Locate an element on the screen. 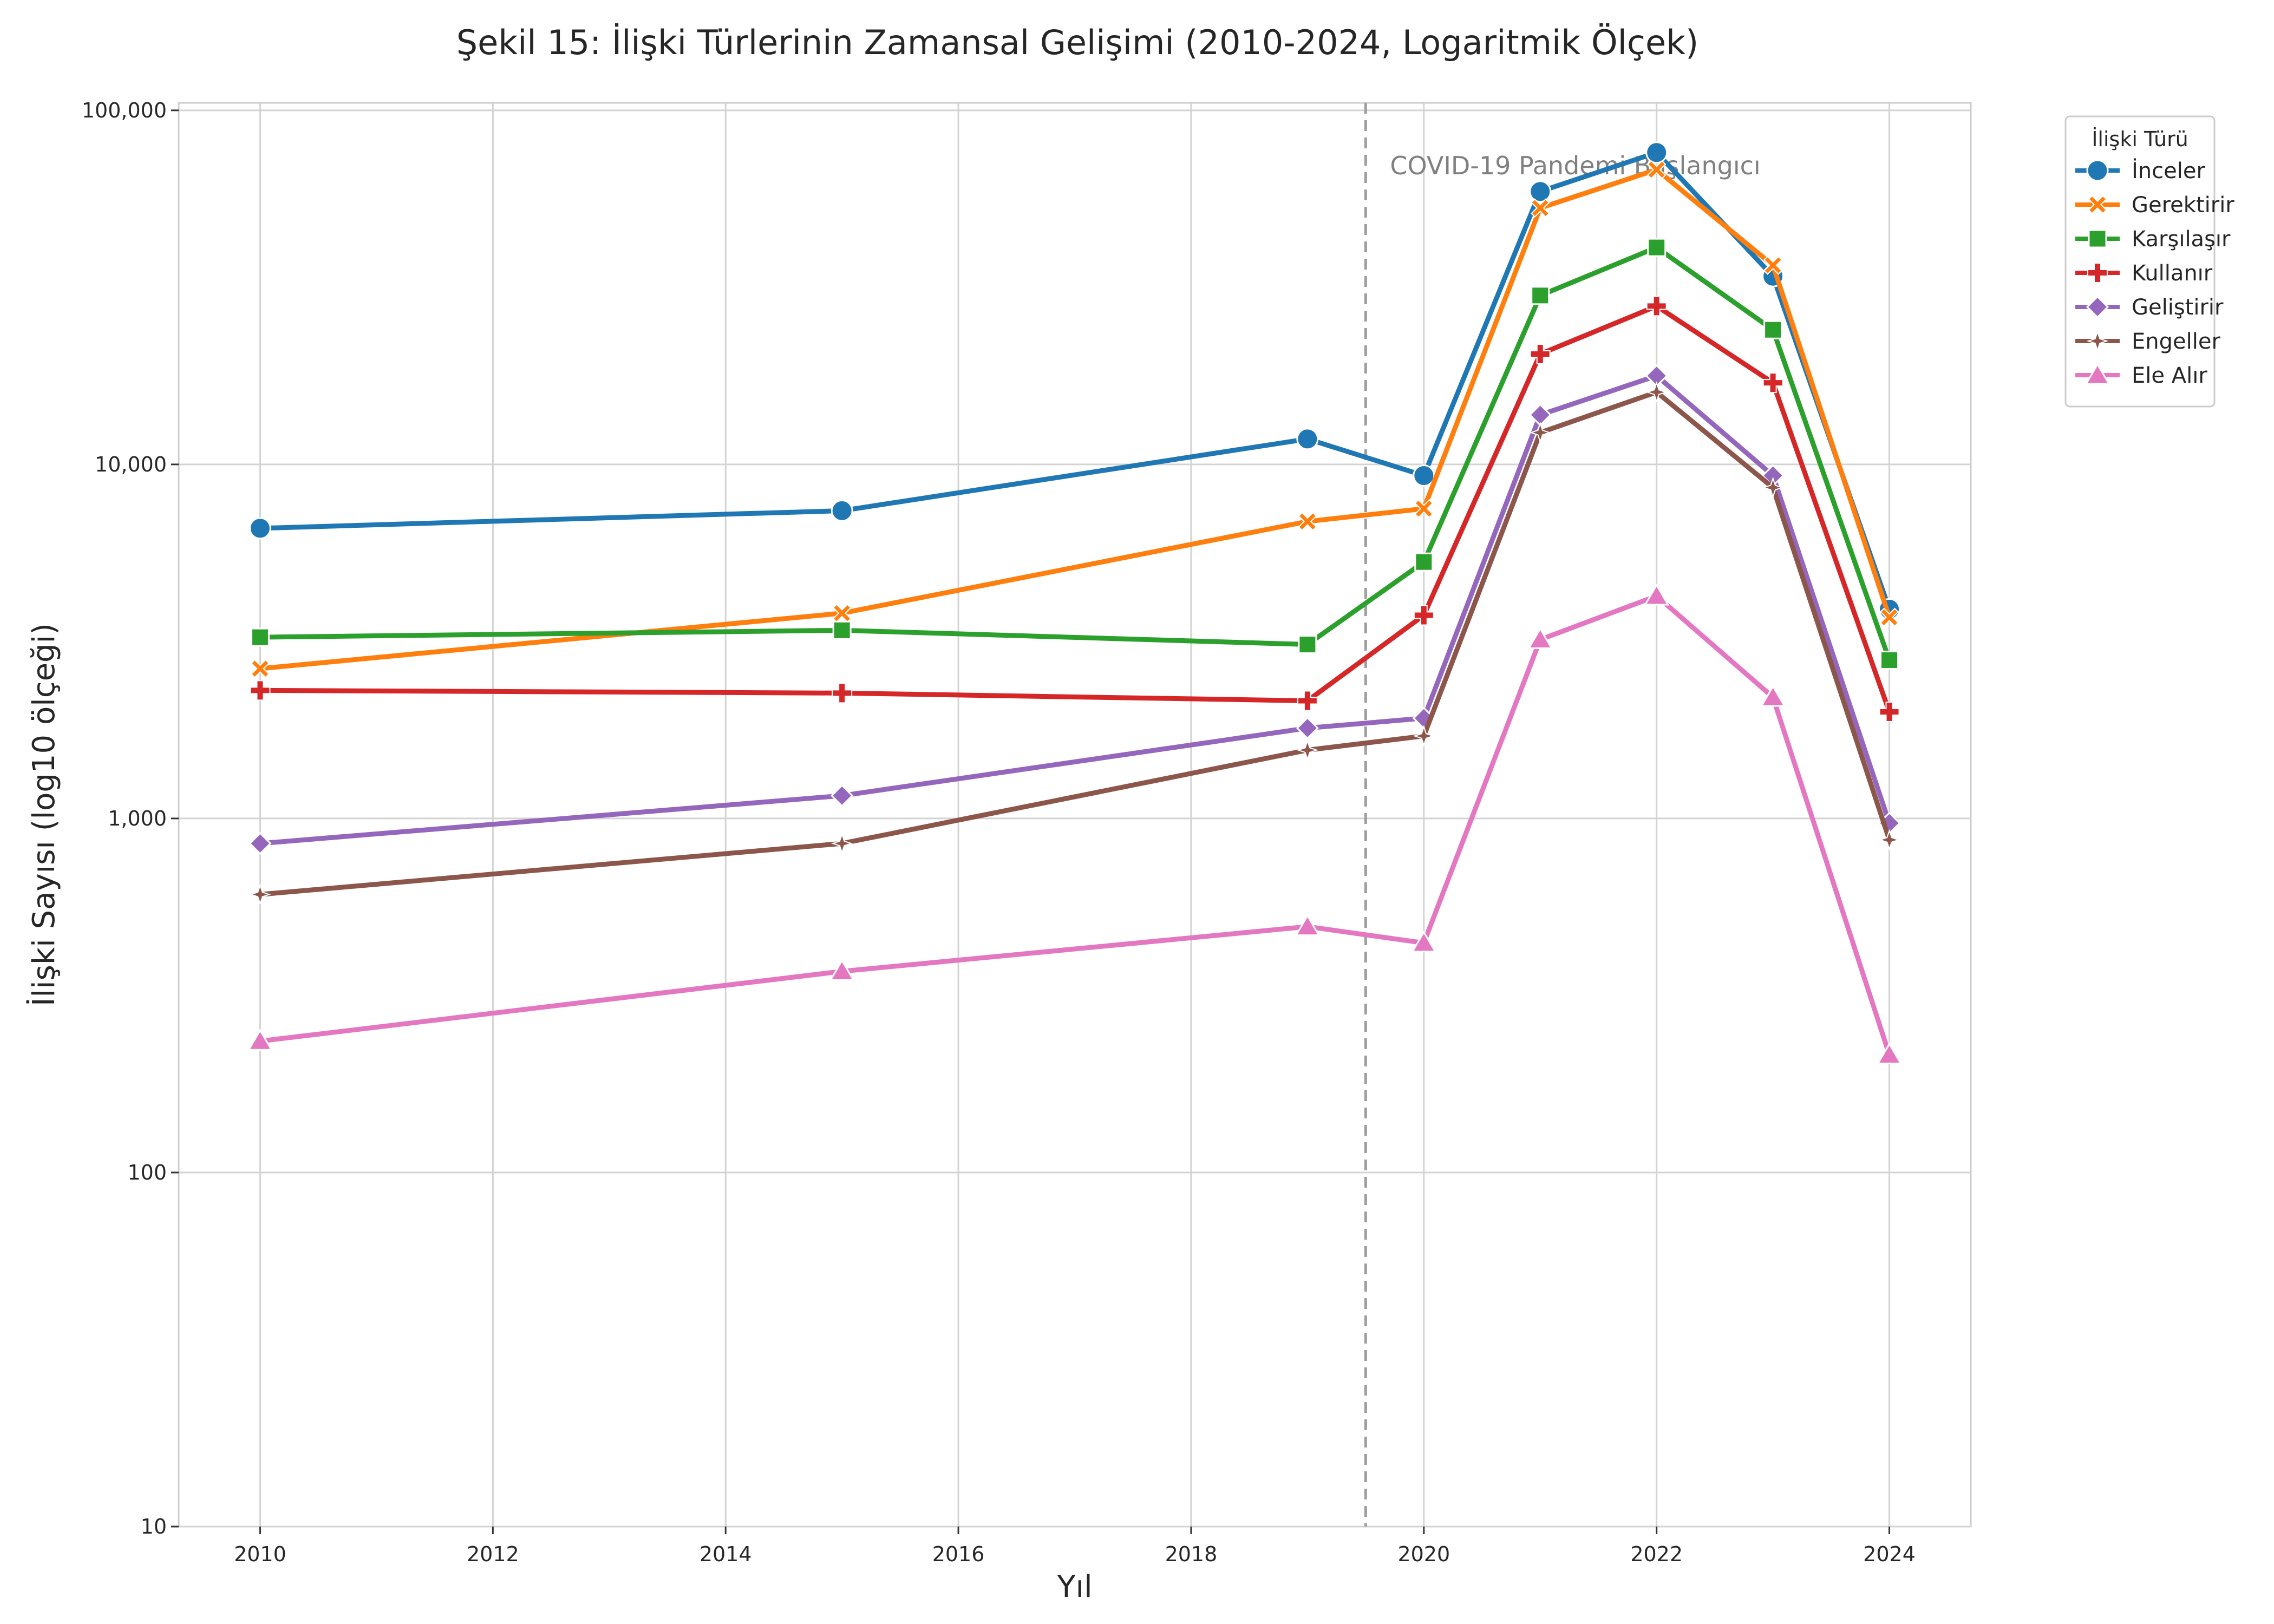 Image resolution: width=2274 pixels, height=1624 pixels. legend-item-7: Ele Alır is located at coordinates (2141, 375).